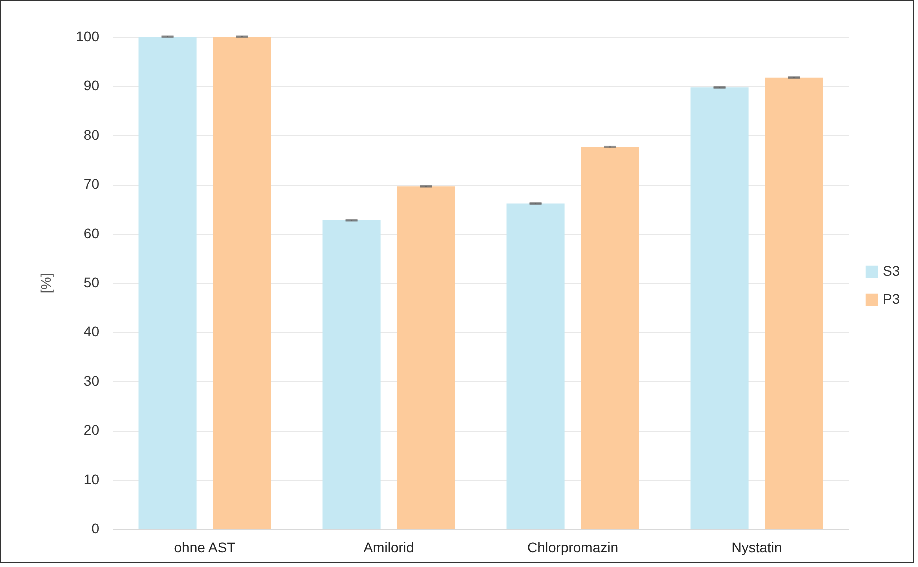  Describe the element at coordinates (96, 528) in the screenshot. I see `y-tick-label: 0` at that location.